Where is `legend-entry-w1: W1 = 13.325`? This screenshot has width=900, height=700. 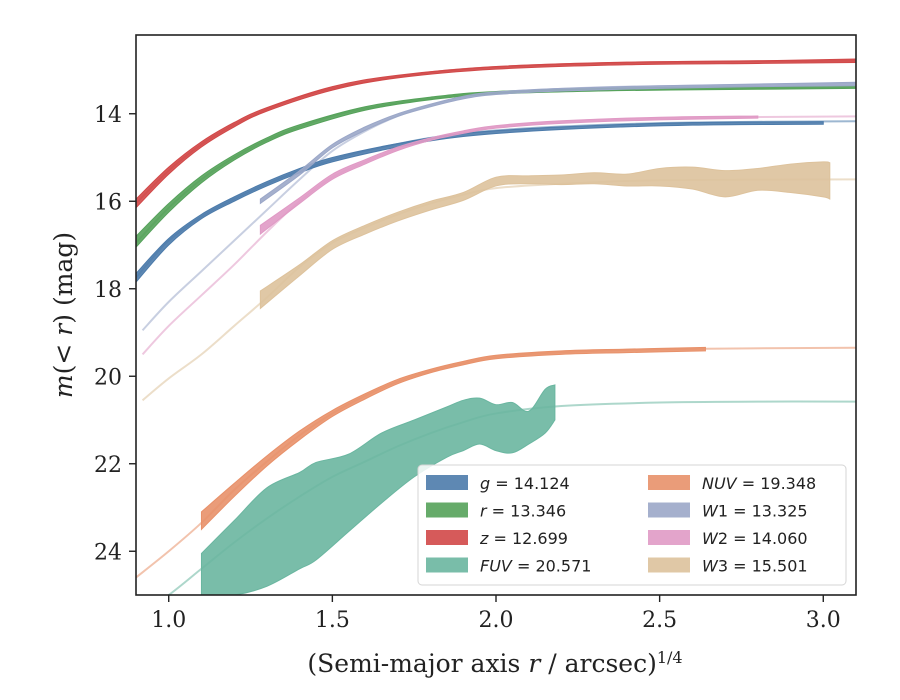
legend-entry-w1: W1 = 13.325 is located at coordinates (755, 511).